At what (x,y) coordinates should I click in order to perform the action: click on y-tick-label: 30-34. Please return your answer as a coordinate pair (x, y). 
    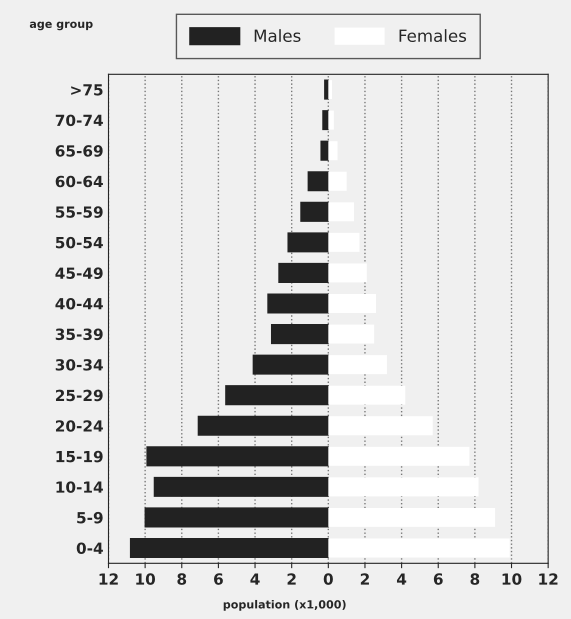
    Looking at the image, I should click on (79, 365).